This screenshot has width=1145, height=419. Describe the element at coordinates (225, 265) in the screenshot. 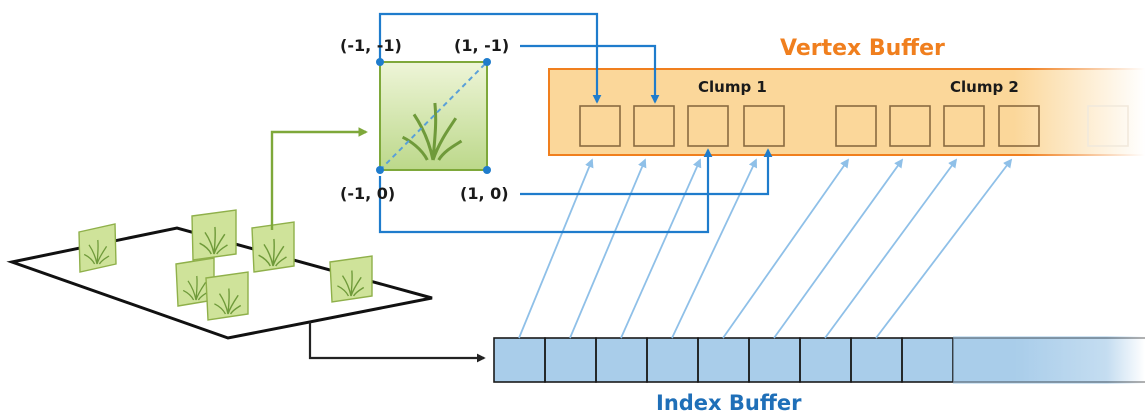

I see `grass-billboards` at that location.